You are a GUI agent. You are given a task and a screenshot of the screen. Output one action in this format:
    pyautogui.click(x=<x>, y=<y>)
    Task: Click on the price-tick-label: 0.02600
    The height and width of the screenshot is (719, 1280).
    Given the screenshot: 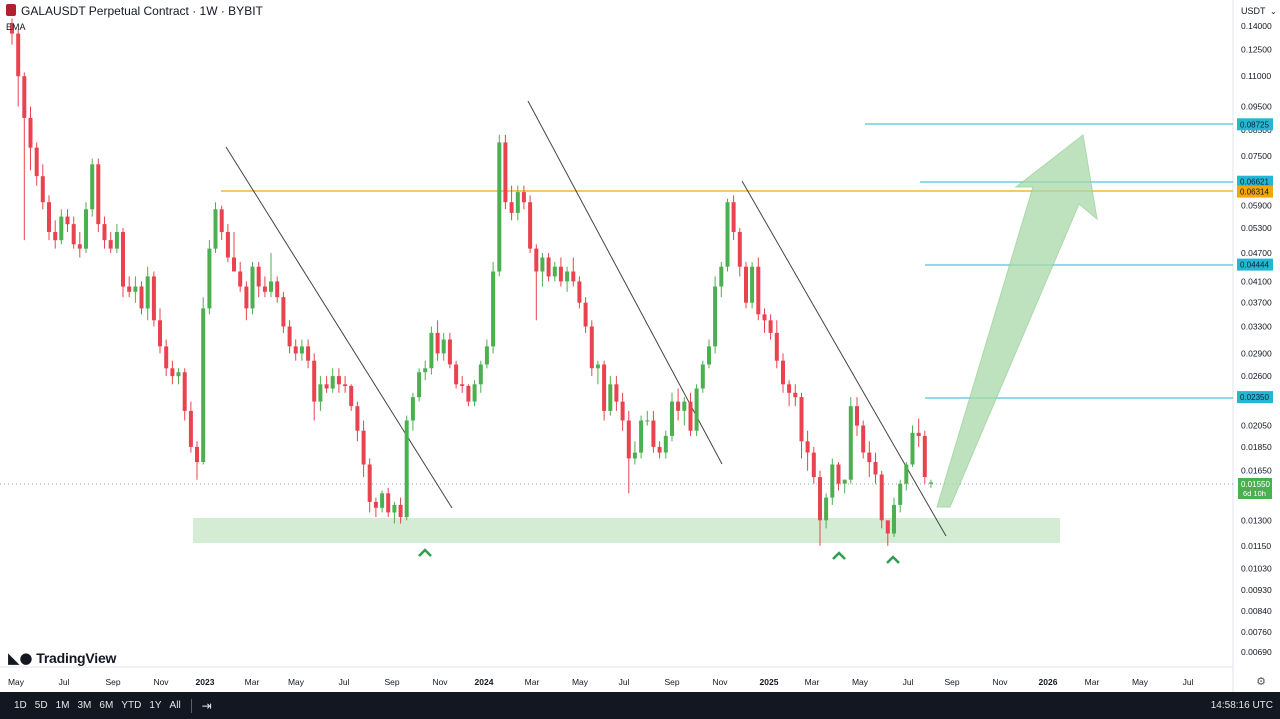 What is the action you would take?
    pyautogui.click(x=1256, y=376)
    